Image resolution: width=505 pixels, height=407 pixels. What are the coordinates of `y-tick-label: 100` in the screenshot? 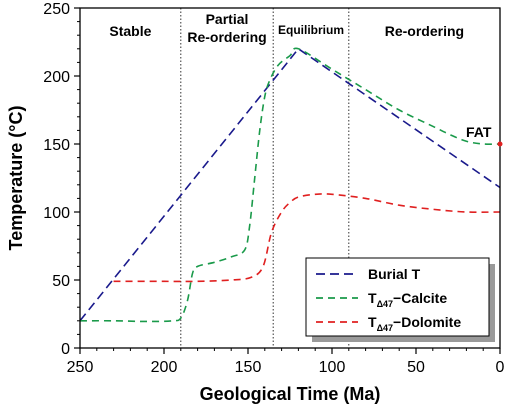 It's located at (56, 213).